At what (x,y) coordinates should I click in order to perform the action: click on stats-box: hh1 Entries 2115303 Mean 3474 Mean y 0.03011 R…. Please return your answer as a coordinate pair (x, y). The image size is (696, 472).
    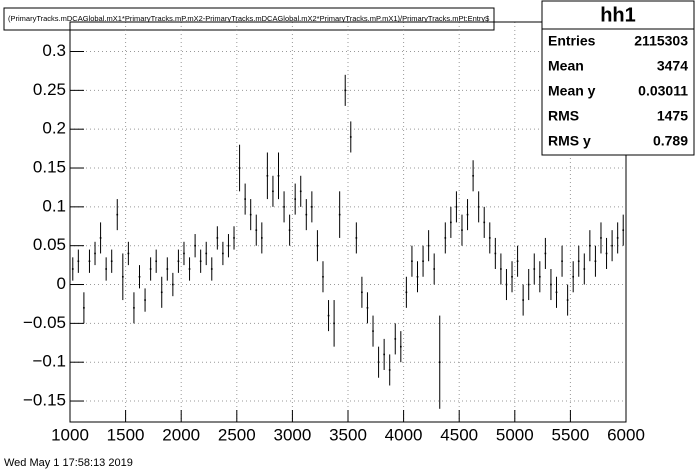
    Looking at the image, I should click on (618, 78).